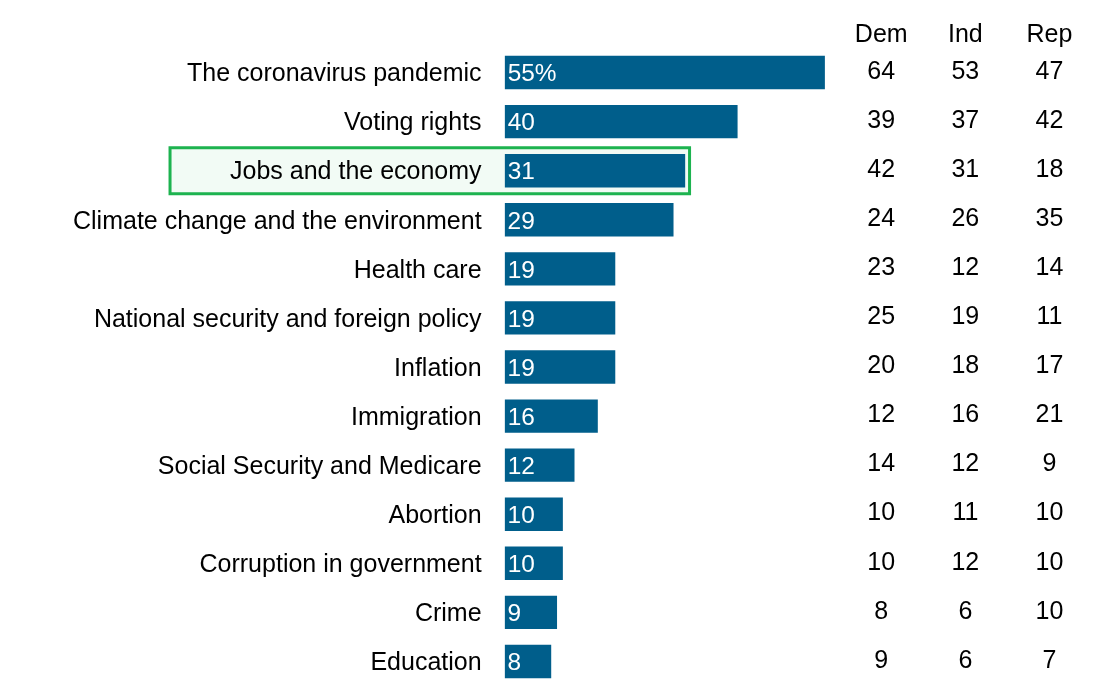  Describe the element at coordinates (521, 122) in the screenshot. I see `data-label: 40` at that location.